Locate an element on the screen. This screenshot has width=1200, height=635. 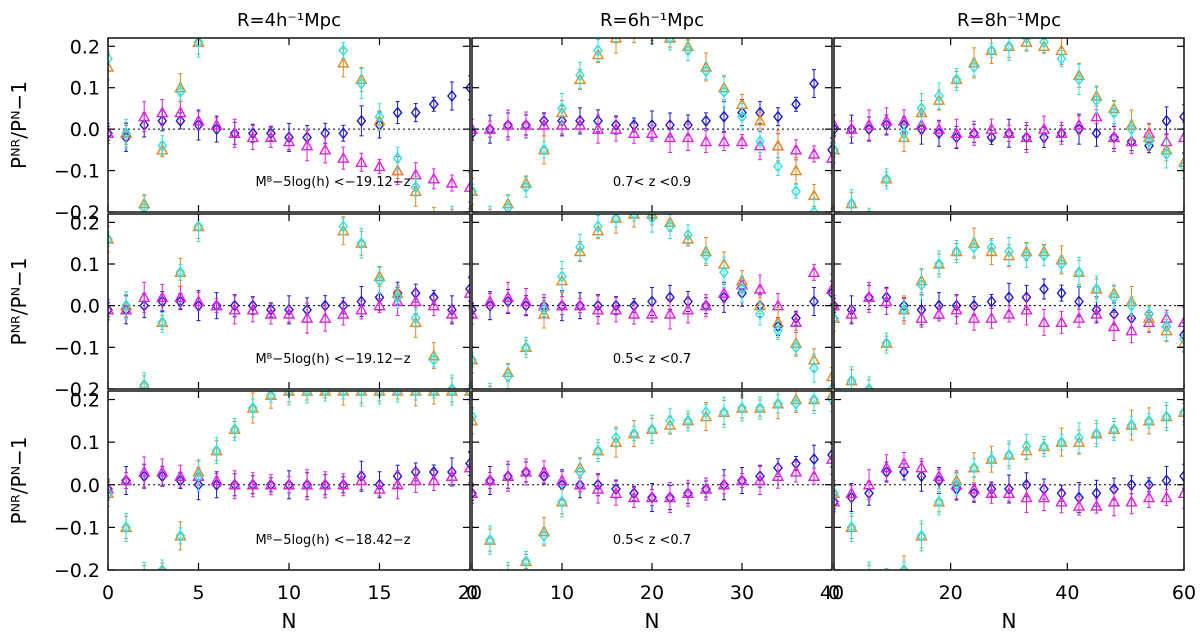
y-tick-label: −0.2 is located at coordinates (77, 390).